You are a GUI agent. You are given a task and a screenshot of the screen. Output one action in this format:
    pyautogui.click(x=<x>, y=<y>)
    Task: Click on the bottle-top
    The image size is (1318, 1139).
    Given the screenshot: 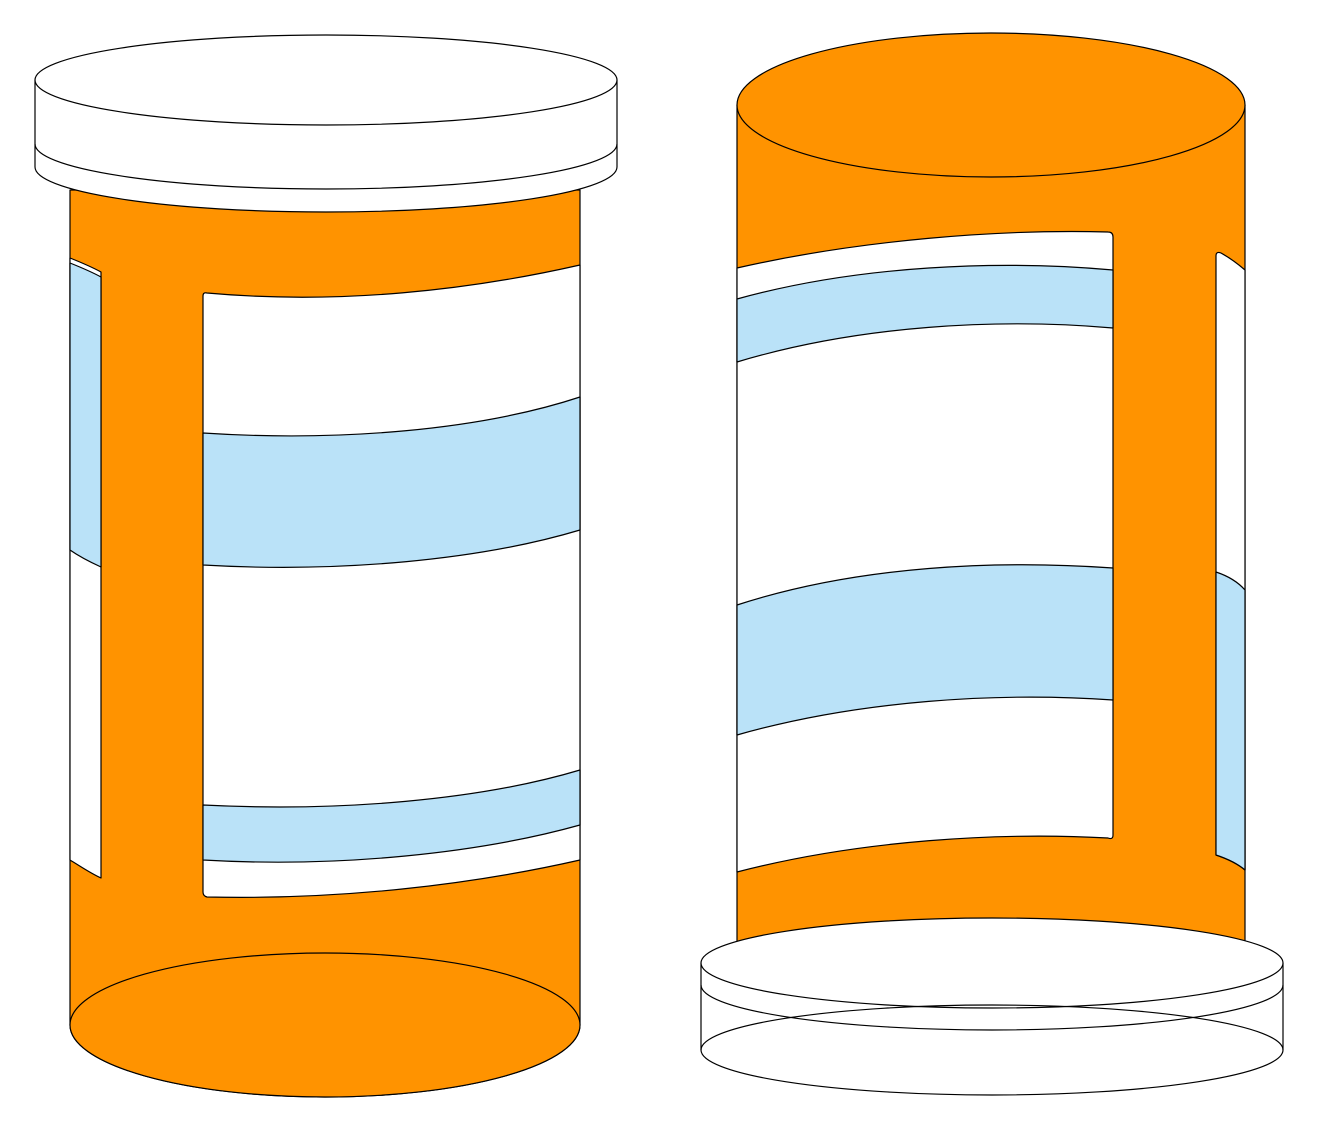 What is the action you would take?
    pyautogui.click(x=991, y=105)
    